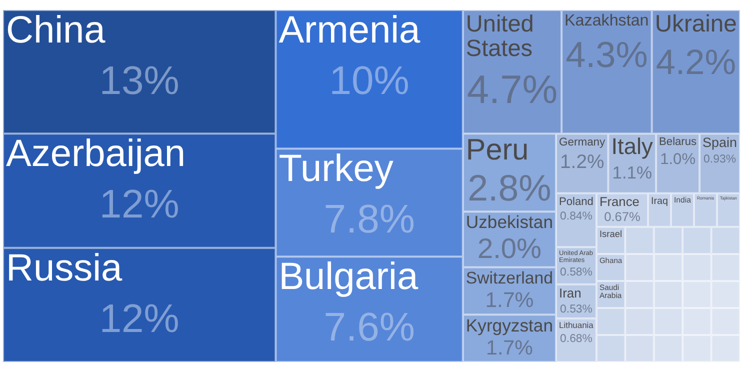  What do you see at coordinates (512, 90) in the screenshot?
I see `data-label: 4.7%` at bounding box center [512, 90].